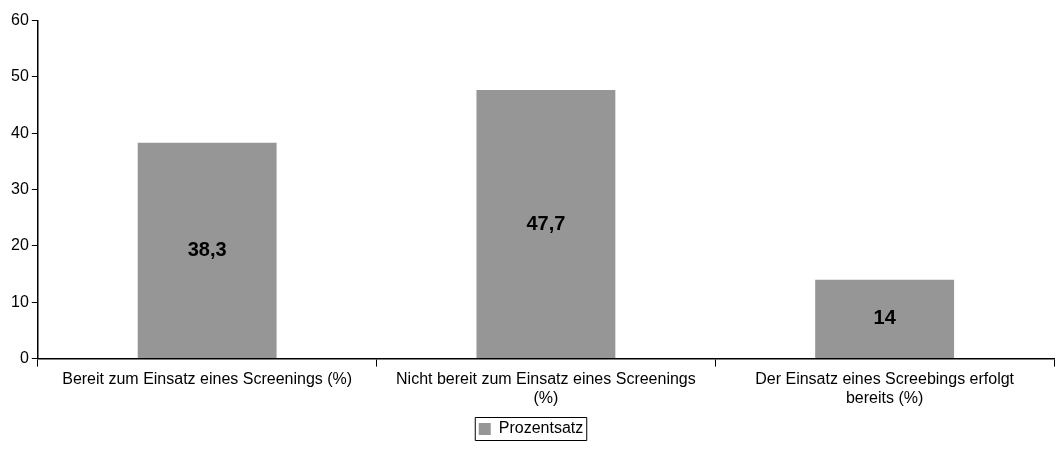 The width and height of the screenshot is (1064, 455). I want to click on data-label: 38,3, so click(207, 248).